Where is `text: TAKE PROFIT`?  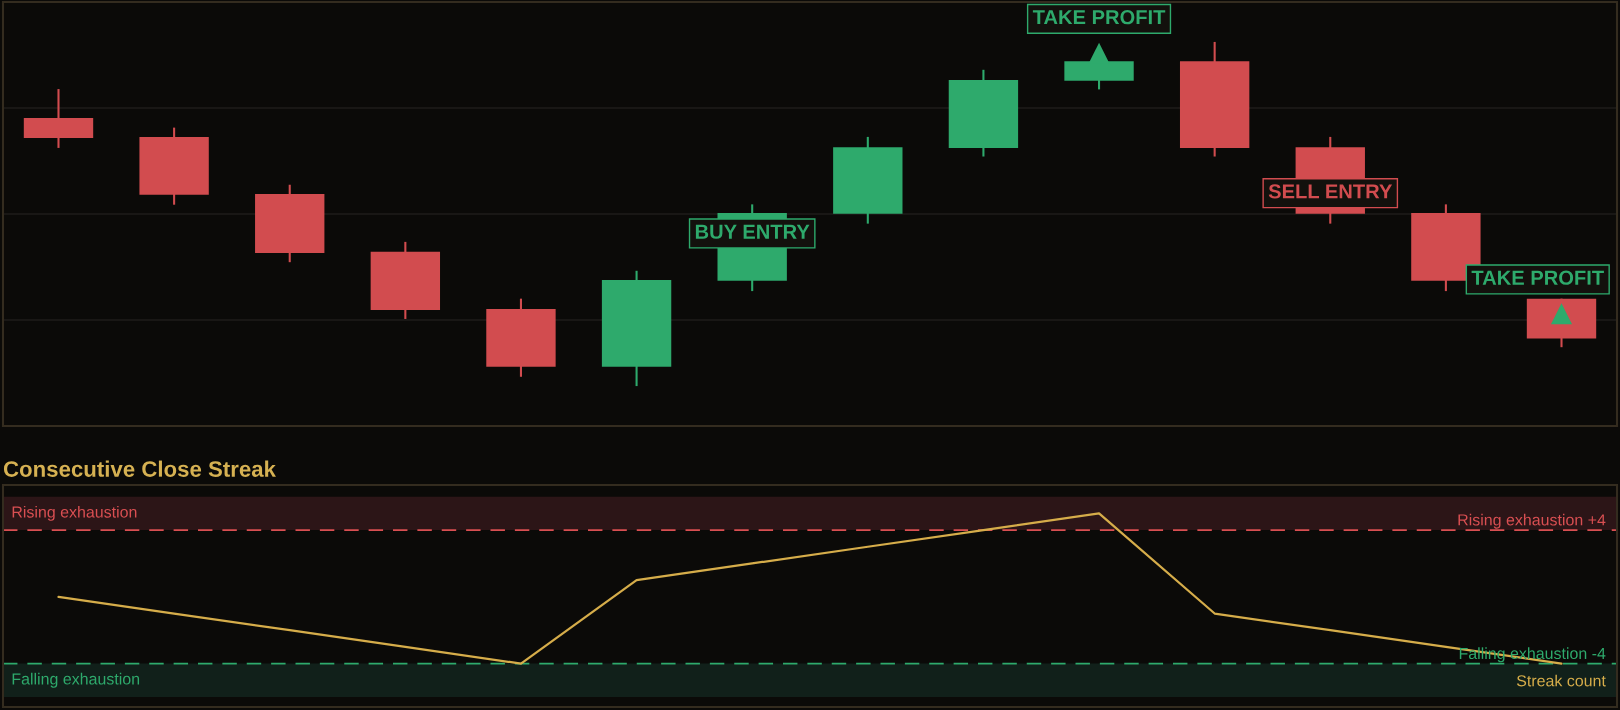 text: TAKE PROFIT is located at coordinates (1537, 277).